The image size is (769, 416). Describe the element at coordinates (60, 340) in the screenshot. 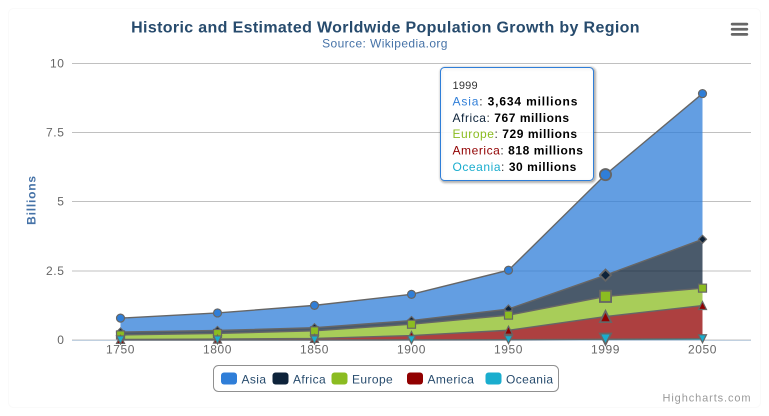

I see `svg-text: 0` at that location.